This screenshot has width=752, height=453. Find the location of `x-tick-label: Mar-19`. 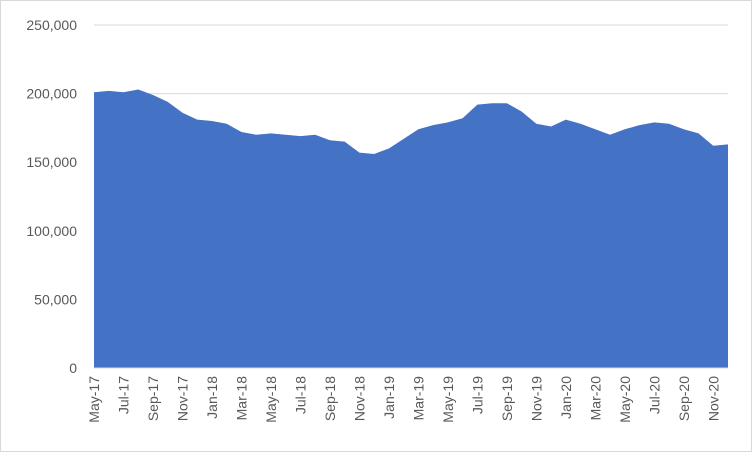

x-tick-label: Mar-19 is located at coordinates (418, 398).